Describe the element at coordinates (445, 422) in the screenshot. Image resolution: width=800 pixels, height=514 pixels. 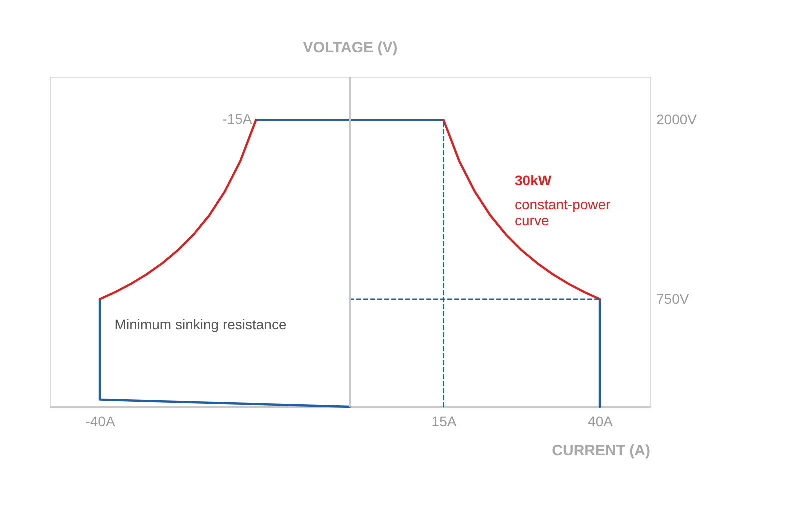
I see `x-tick-label: 15A` at that location.